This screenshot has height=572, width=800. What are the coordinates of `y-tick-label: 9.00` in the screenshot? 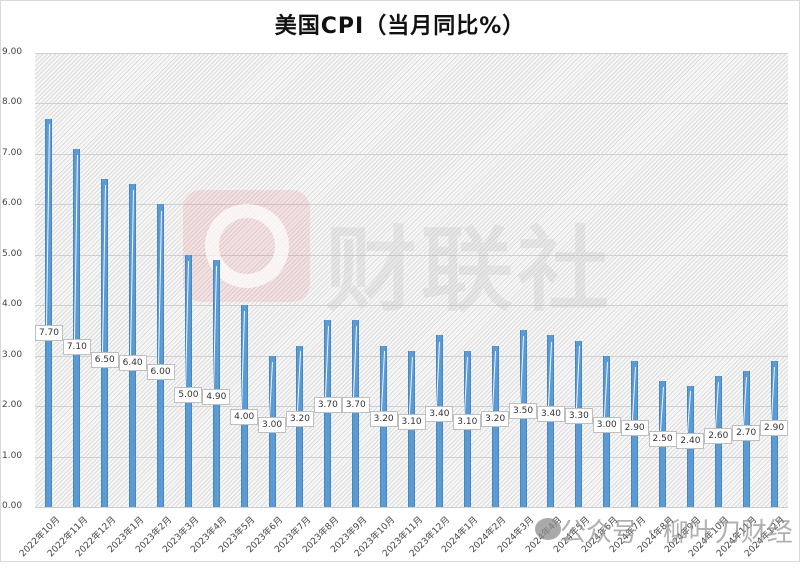 It's located at (12, 52).